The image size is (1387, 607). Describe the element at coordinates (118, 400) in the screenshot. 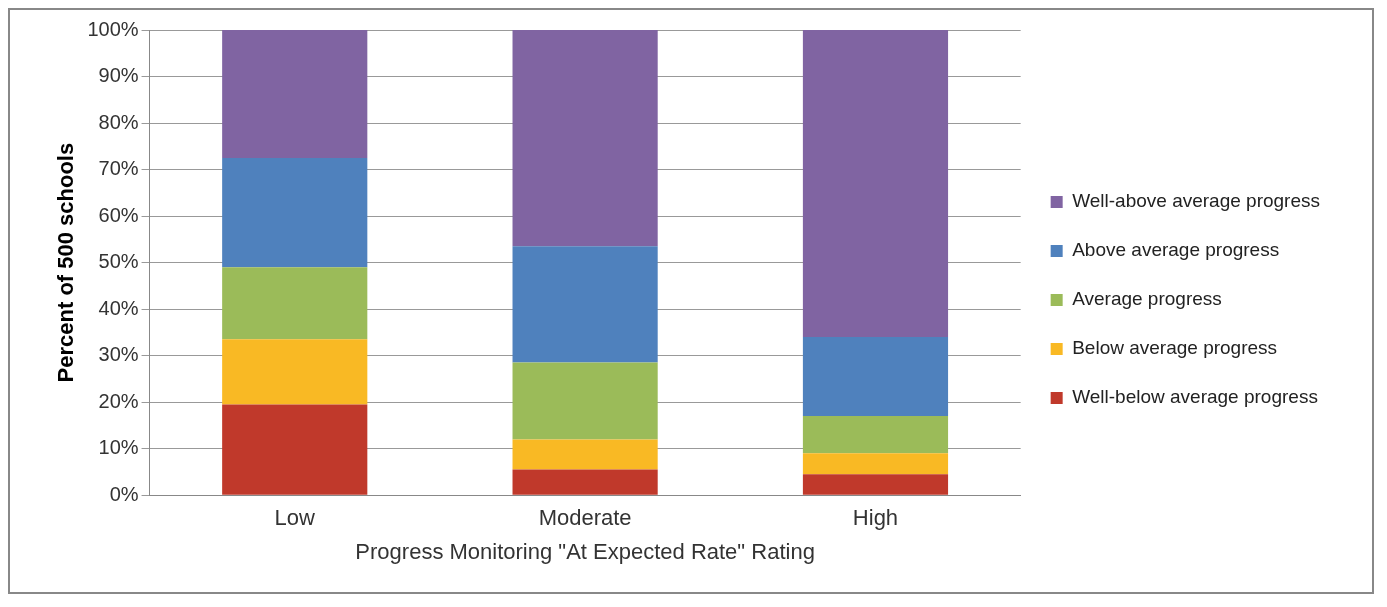

I see `y-tick-label: 20%` at that location.